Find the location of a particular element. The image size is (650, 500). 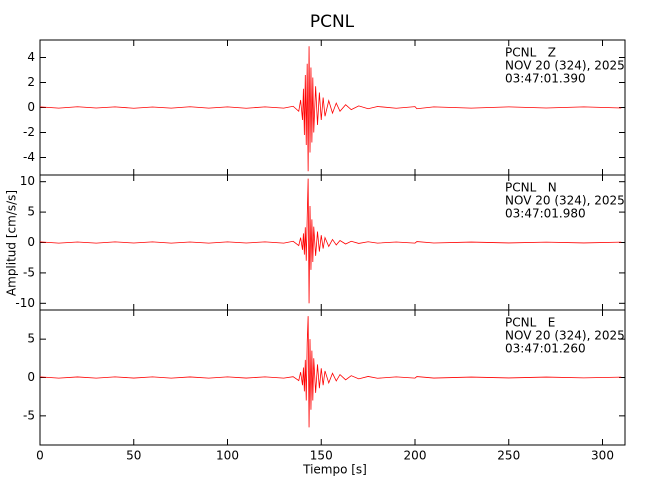

trace-annotation: PCNL Z is located at coordinates (530, 53).